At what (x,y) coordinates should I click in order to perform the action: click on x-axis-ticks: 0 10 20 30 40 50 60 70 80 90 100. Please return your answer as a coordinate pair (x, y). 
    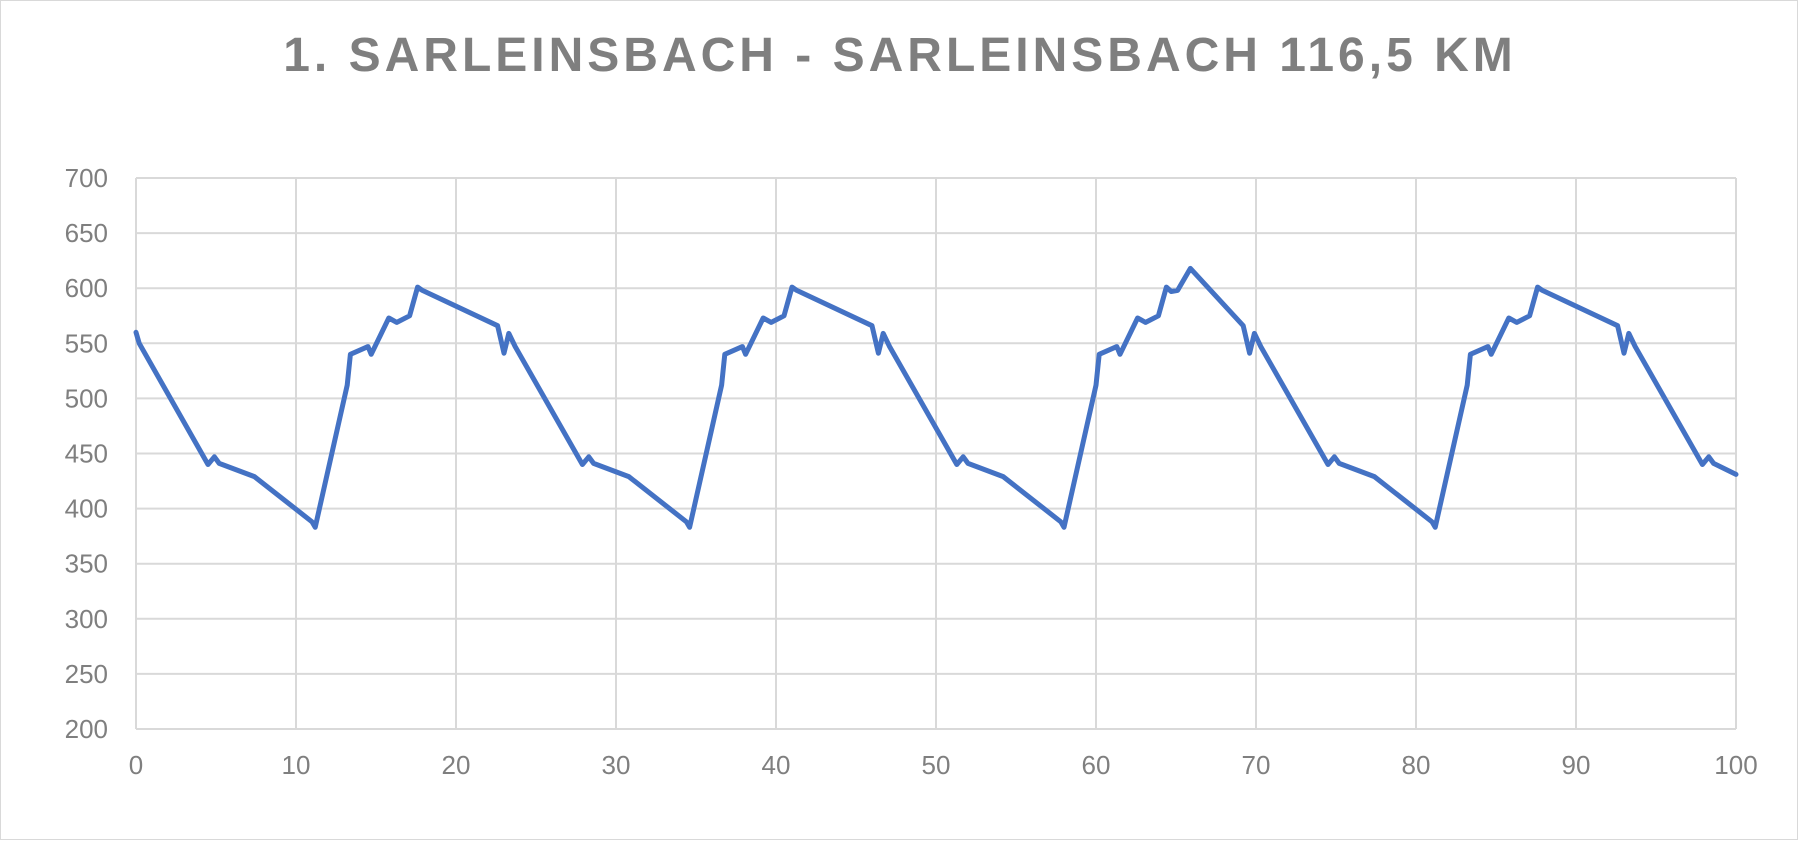
    Looking at the image, I should click on (943, 765).